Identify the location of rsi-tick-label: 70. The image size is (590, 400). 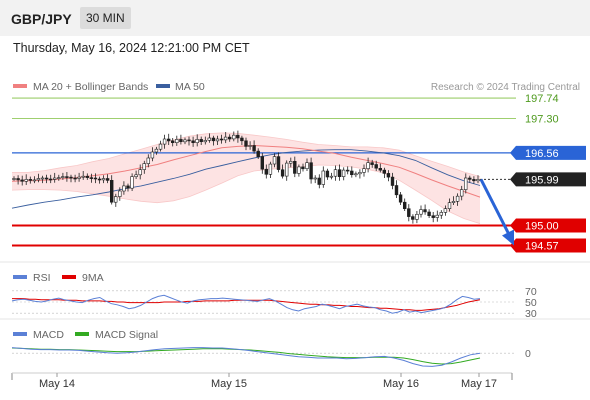
(531, 292).